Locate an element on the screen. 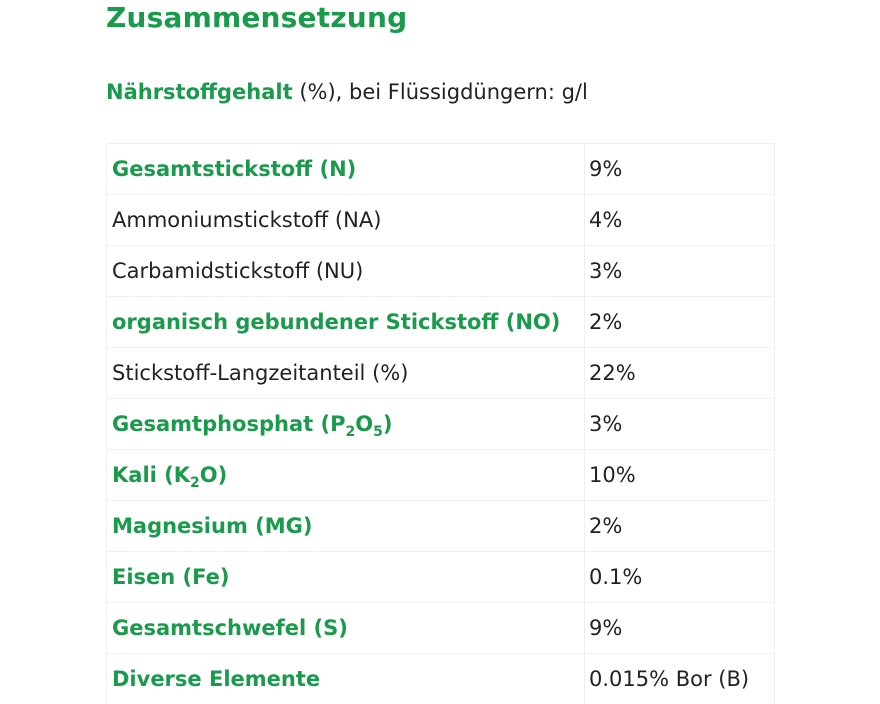  name-part: Gesamtphosphat (P is located at coordinates (229, 424).